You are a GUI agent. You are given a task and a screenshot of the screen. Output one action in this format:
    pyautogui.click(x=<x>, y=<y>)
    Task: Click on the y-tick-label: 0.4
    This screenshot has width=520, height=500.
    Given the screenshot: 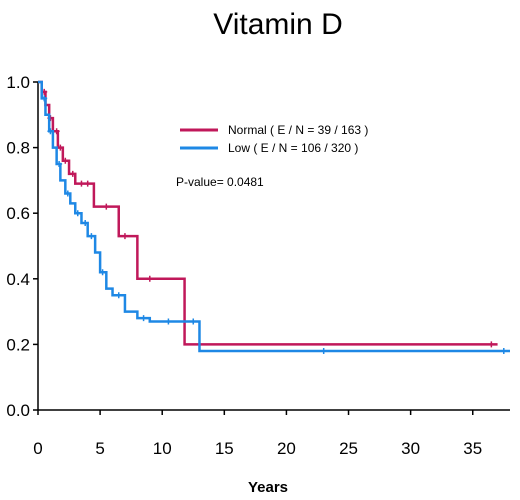 What is the action you would take?
    pyautogui.click(x=18, y=279)
    